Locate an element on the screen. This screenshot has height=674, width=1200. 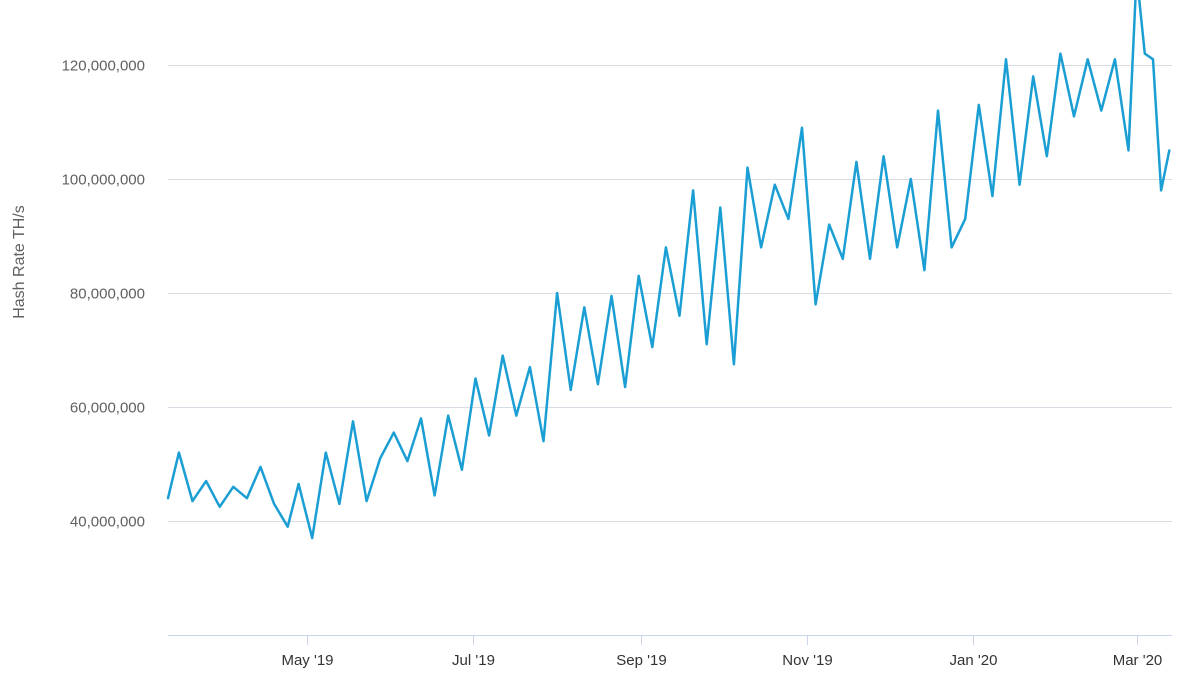
y-tick-label: 120,000,000 is located at coordinates (103, 66).